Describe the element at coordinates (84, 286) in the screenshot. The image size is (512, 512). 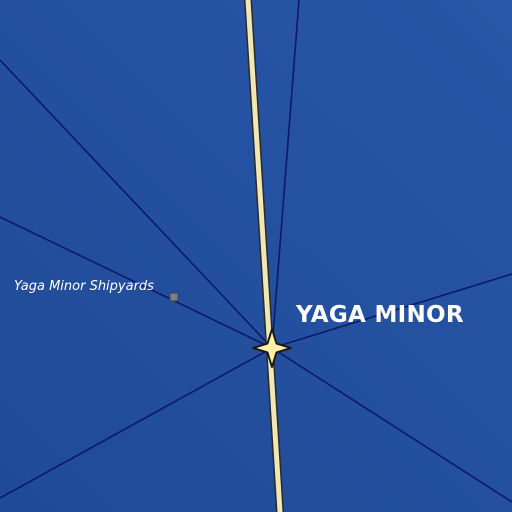
I see `poi-label-yaga-minor-shipyards: Yaga Minor Shipyards` at that location.